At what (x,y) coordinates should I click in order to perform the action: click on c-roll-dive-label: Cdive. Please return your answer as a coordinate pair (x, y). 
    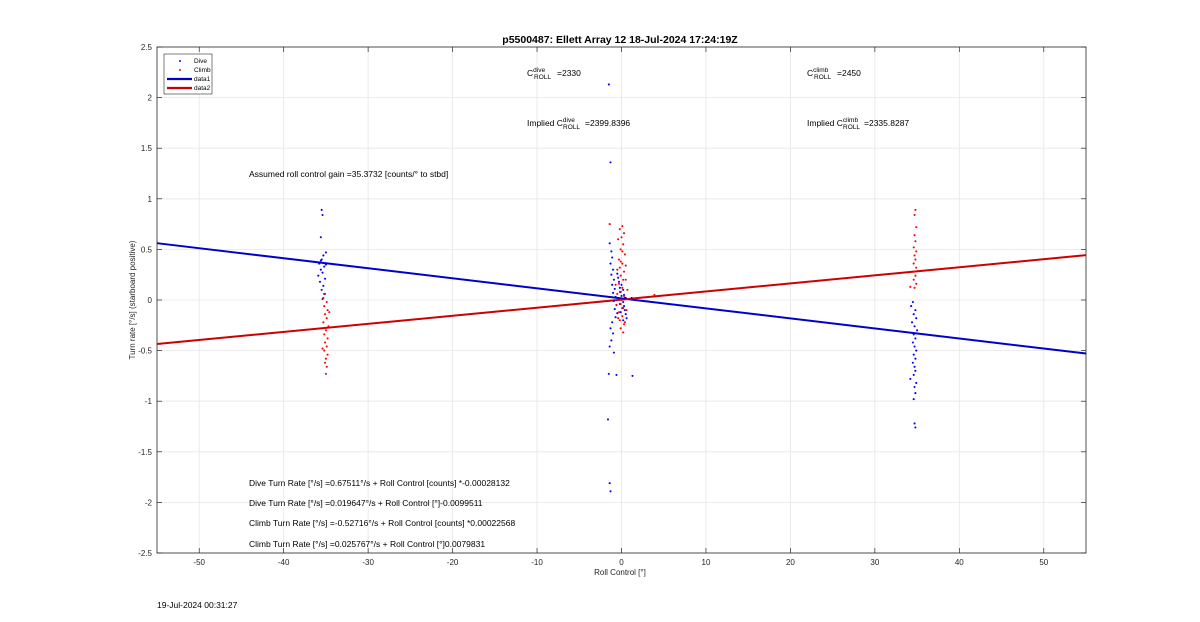
    Looking at the image, I should click on (536, 72).